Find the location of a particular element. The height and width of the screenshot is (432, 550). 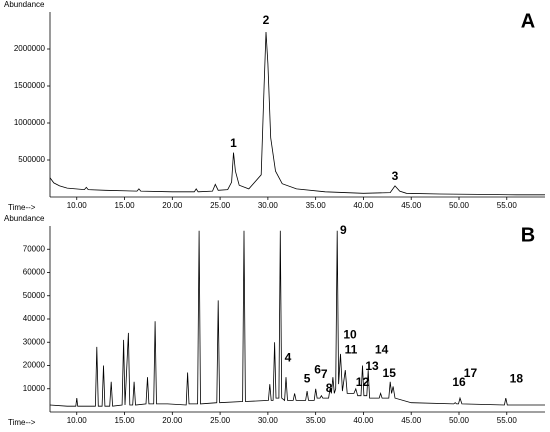

peak-label: 12 is located at coordinates (363, 382).